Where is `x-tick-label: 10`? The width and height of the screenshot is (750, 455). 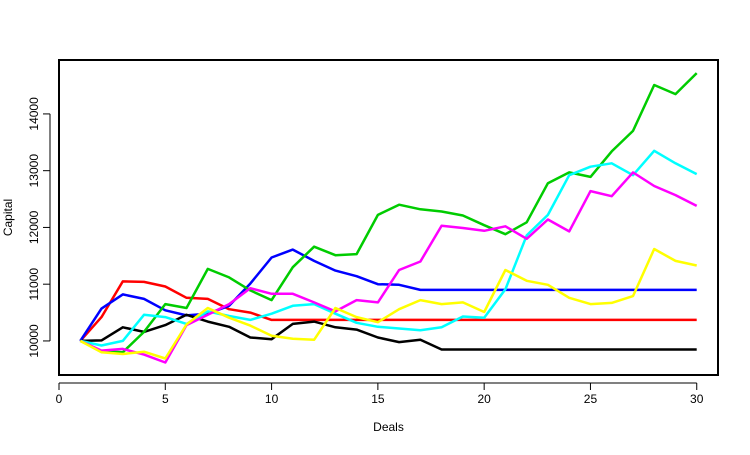 x-tick-label: 10 is located at coordinates (272, 399).